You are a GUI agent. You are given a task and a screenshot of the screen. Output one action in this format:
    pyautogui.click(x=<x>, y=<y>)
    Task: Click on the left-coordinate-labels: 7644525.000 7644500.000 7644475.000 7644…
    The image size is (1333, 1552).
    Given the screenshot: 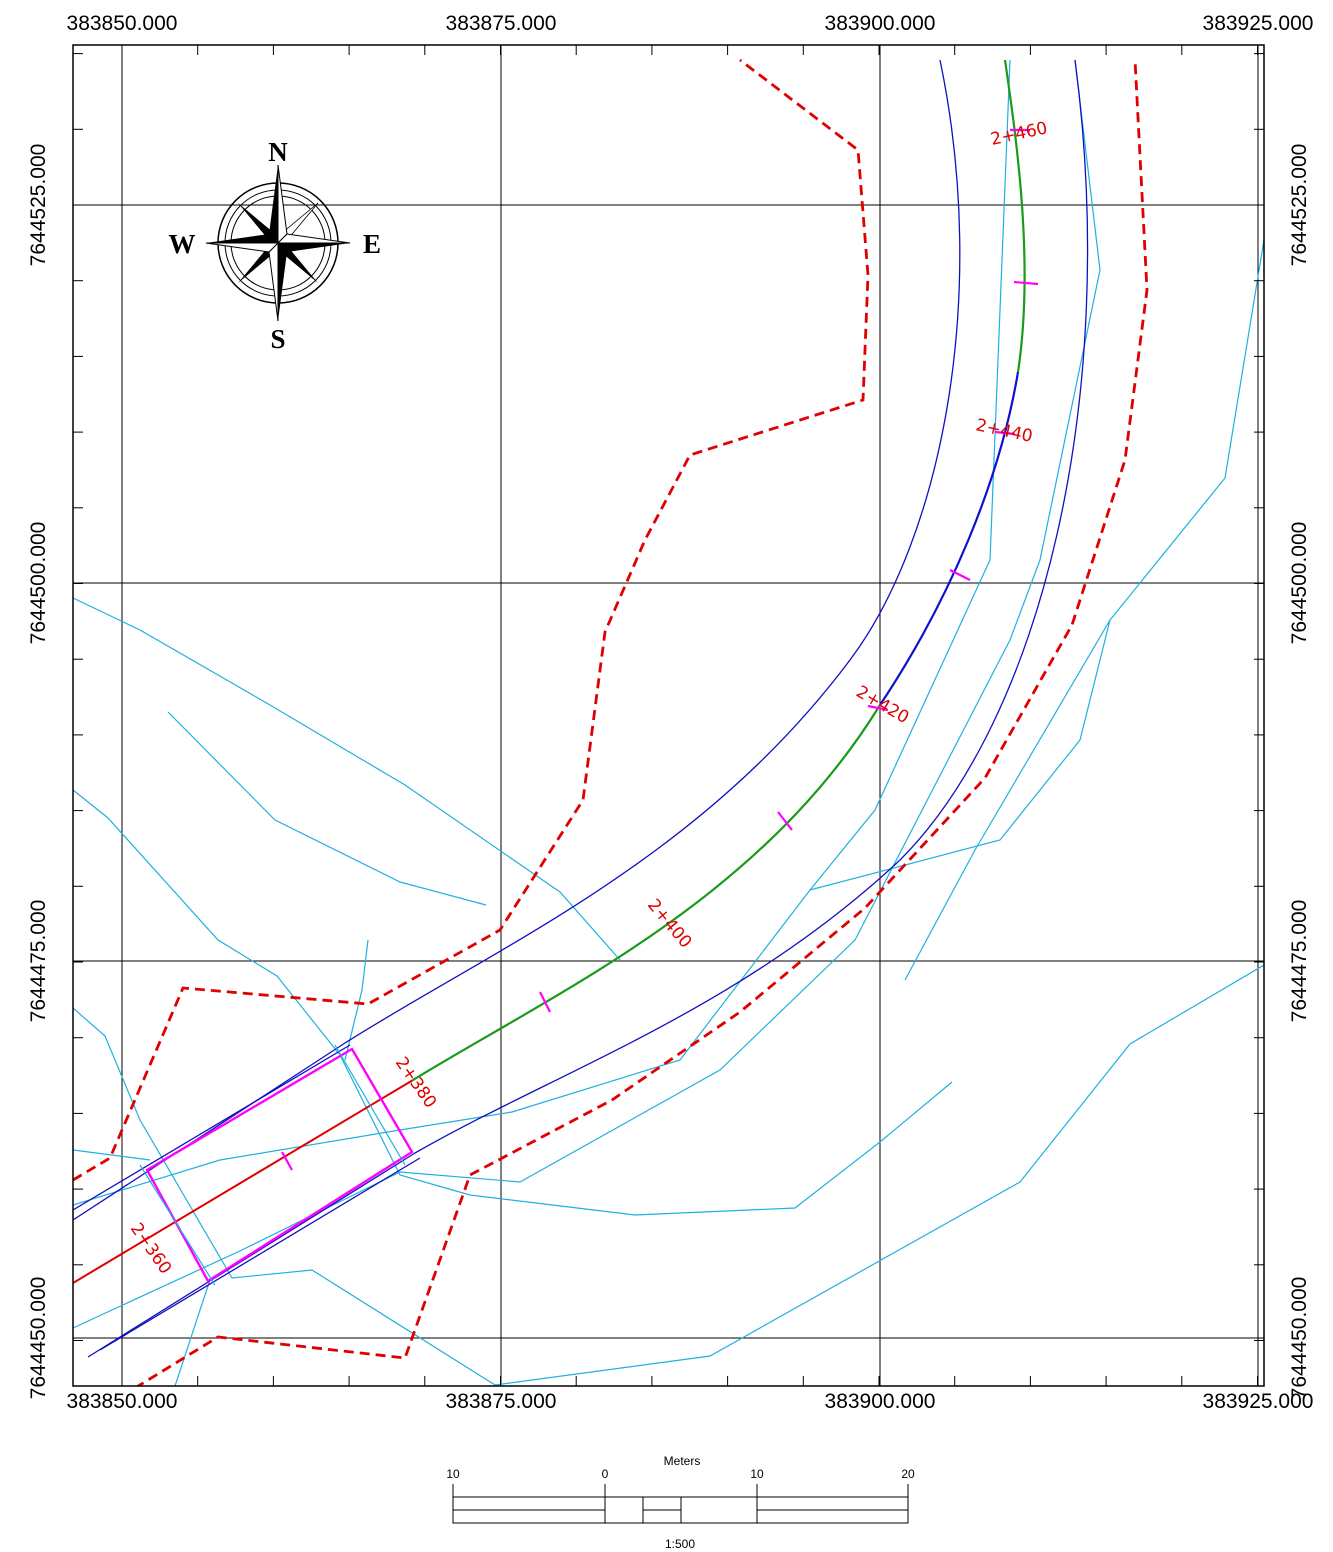 What is the action you would take?
    pyautogui.click(x=38, y=772)
    